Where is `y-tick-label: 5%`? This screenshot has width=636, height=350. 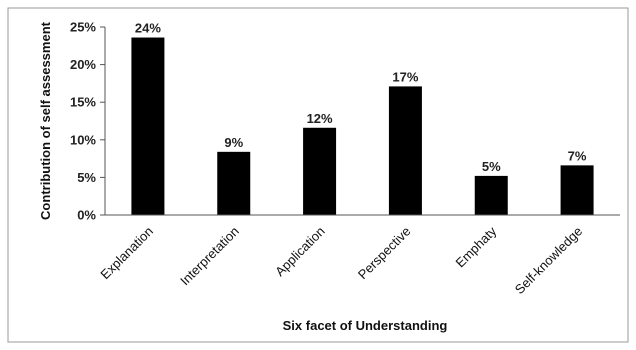 y-tick-label: 5% is located at coordinates (86, 177).